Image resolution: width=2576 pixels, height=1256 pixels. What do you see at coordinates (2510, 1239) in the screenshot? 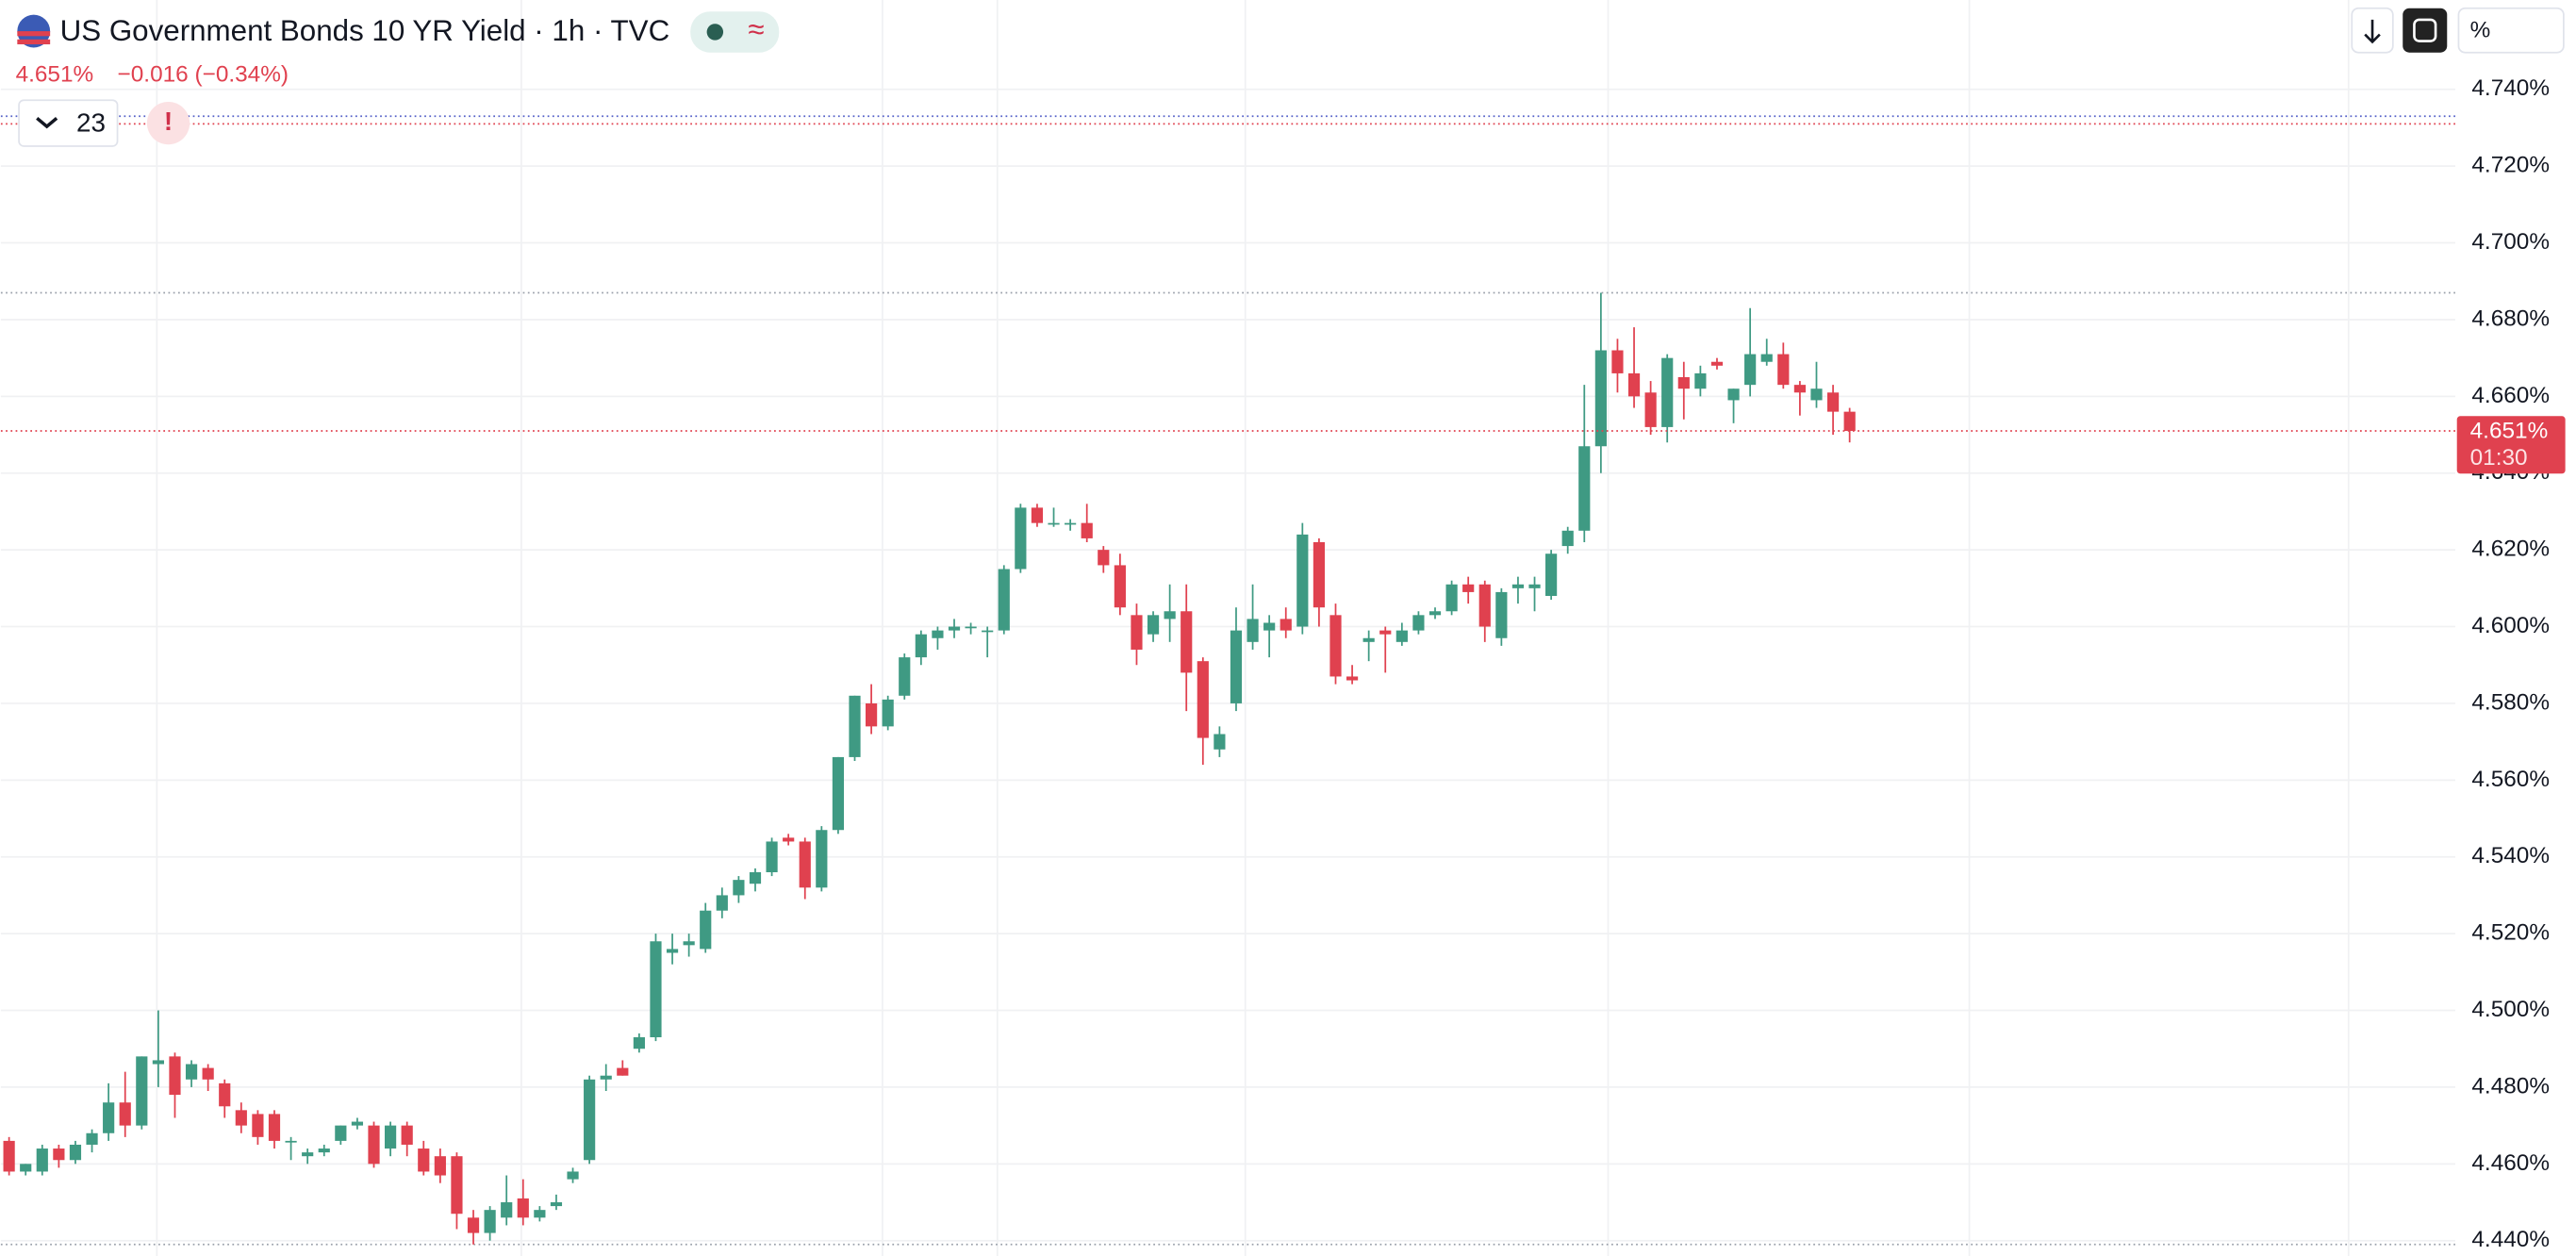
I see `y-tick-label: 4.440%` at bounding box center [2510, 1239].